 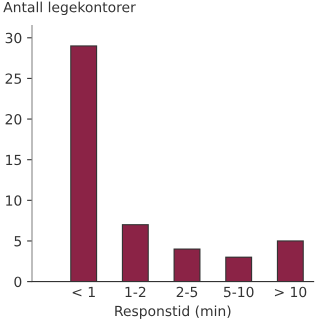 What do you see at coordinates (290, 292) in the screenshot?
I see `x-tick-label: > 10` at bounding box center [290, 292].